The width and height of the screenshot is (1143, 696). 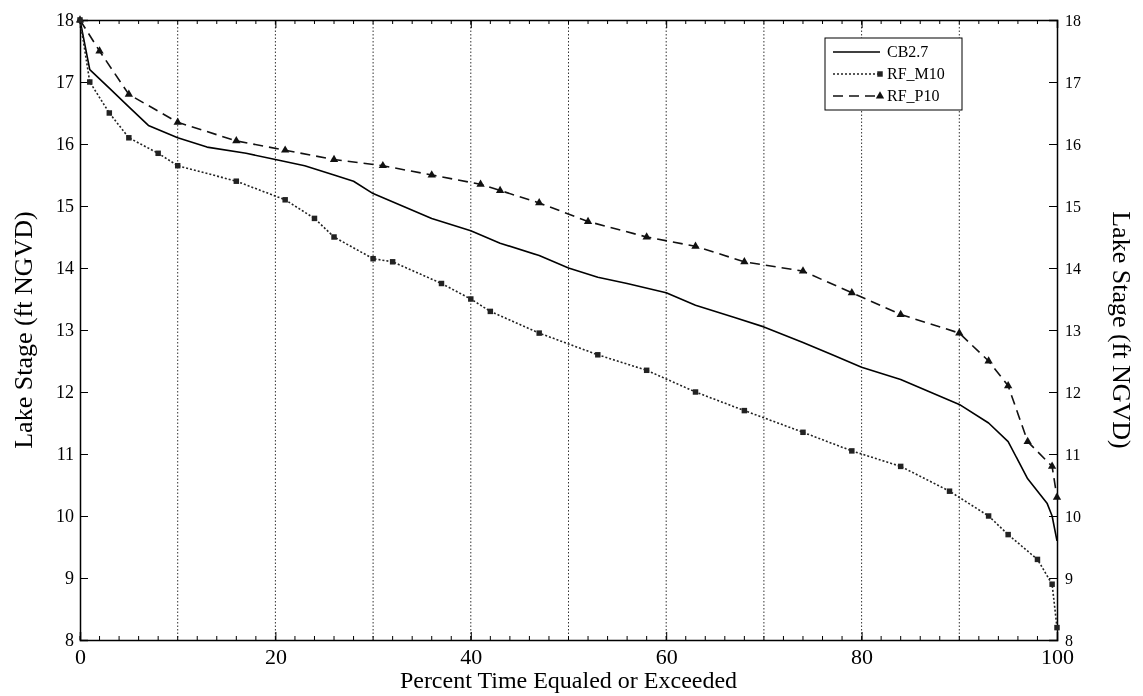 What do you see at coordinates (80, 656) in the screenshot?
I see `x-tick-label: 0` at bounding box center [80, 656].